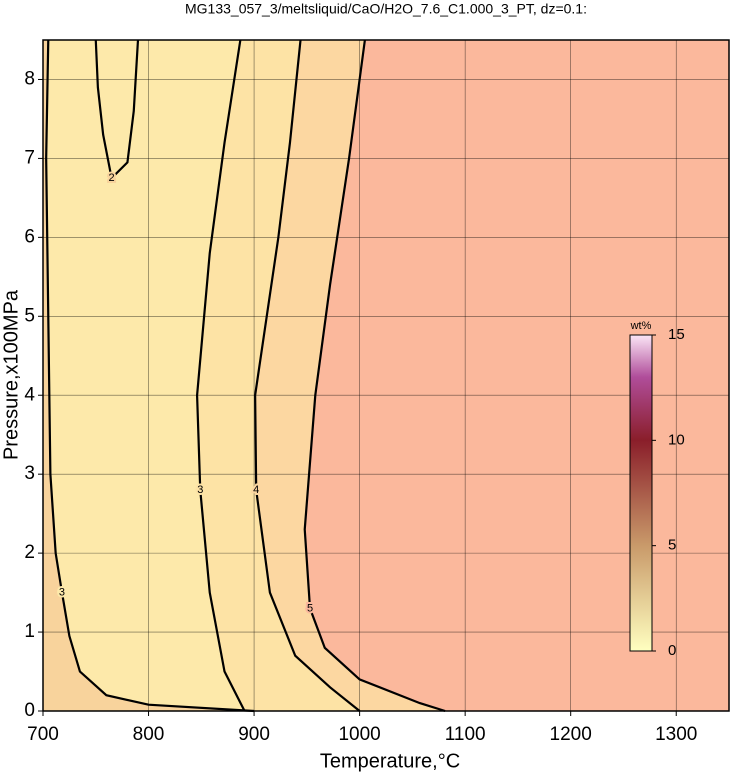 The image size is (734, 781). What do you see at coordinates (29, 157) in the screenshot?
I see `y-tick-label: 7` at bounding box center [29, 157].